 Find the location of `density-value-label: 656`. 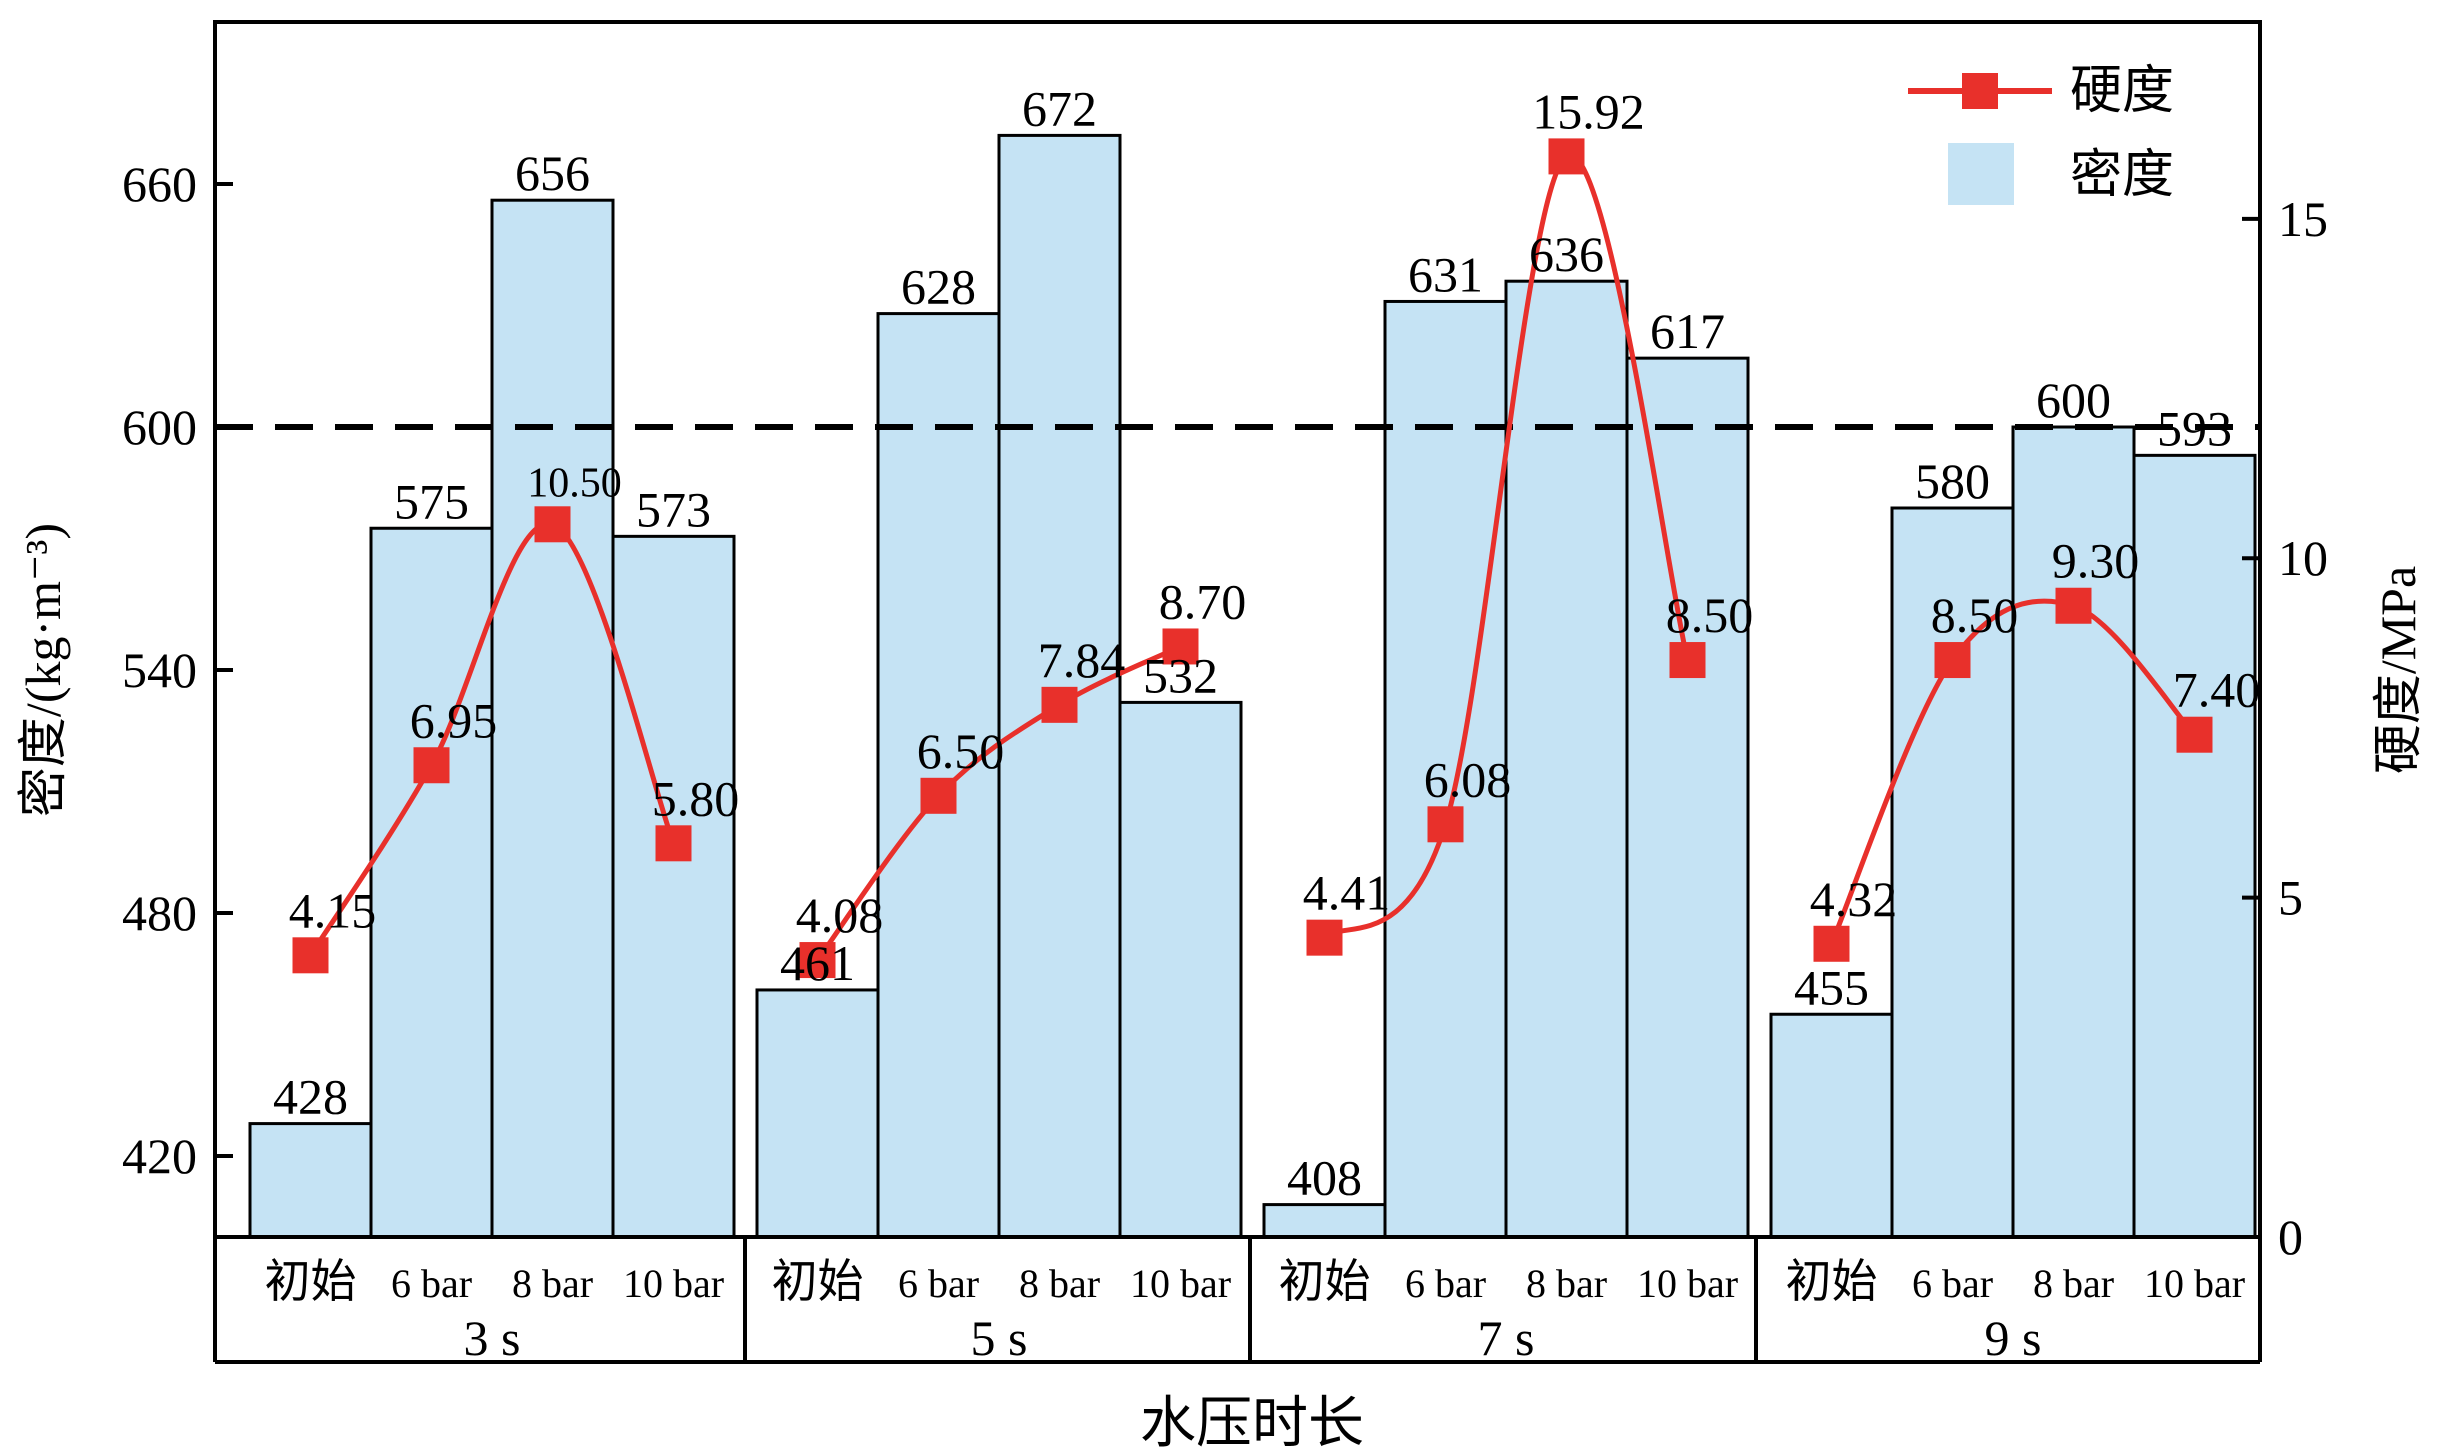

density-value-label: 656 is located at coordinates (552, 173).